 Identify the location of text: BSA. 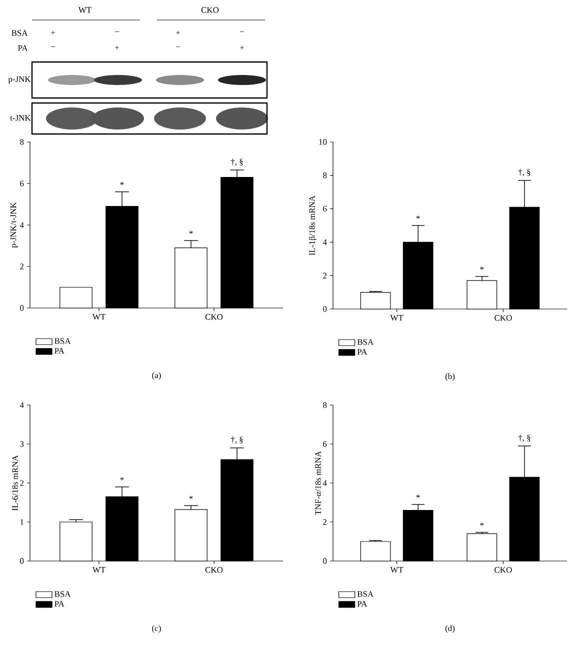
(20, 33).